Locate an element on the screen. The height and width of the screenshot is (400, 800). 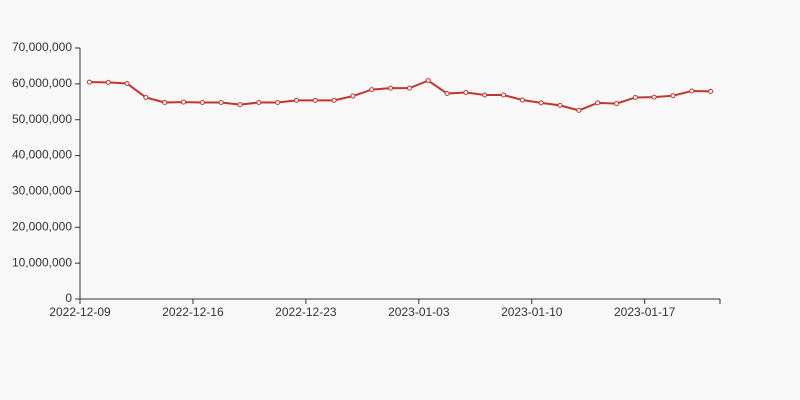
x-tick-label: 2022-12-23 is located at coordinates (306, 312).